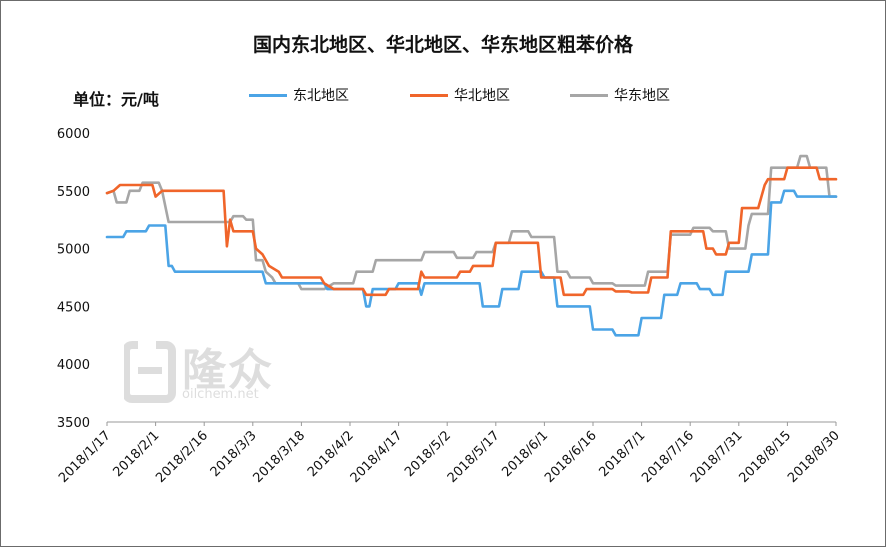 The image size is (886, 547). Describe the element at coordinates (279, 457) in the screenshot. I see `x-tick-label: 2018/3/18` at that location.